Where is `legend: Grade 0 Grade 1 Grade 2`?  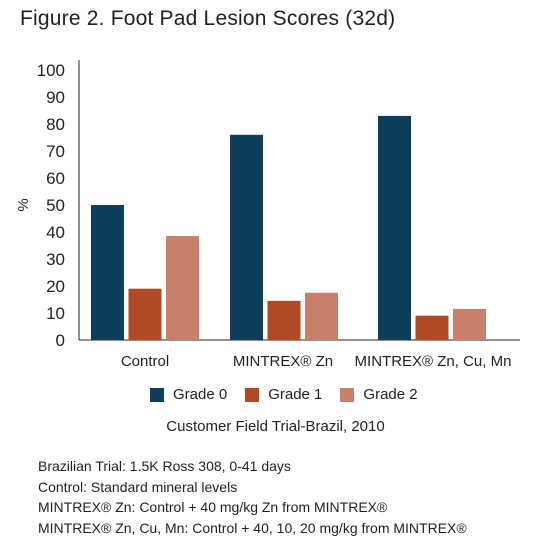 legend: Grade 0 Grade 1 Grade 2 is located at coordinates (293, 394).